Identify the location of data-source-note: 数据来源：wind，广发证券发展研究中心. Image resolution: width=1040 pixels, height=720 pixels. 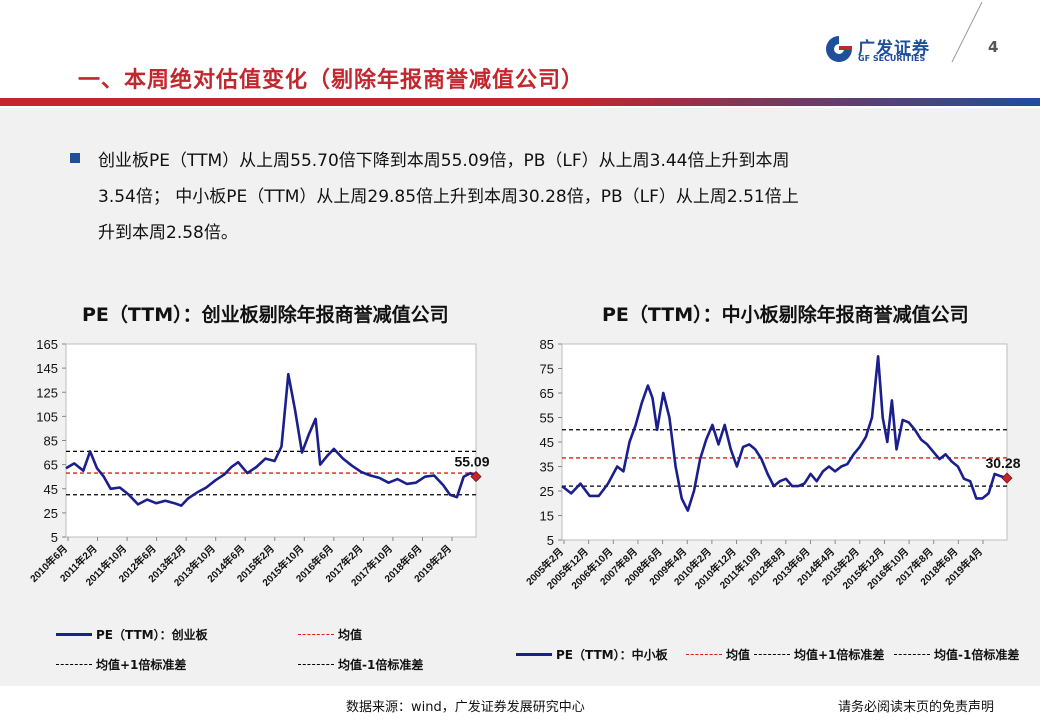
(465, 707).